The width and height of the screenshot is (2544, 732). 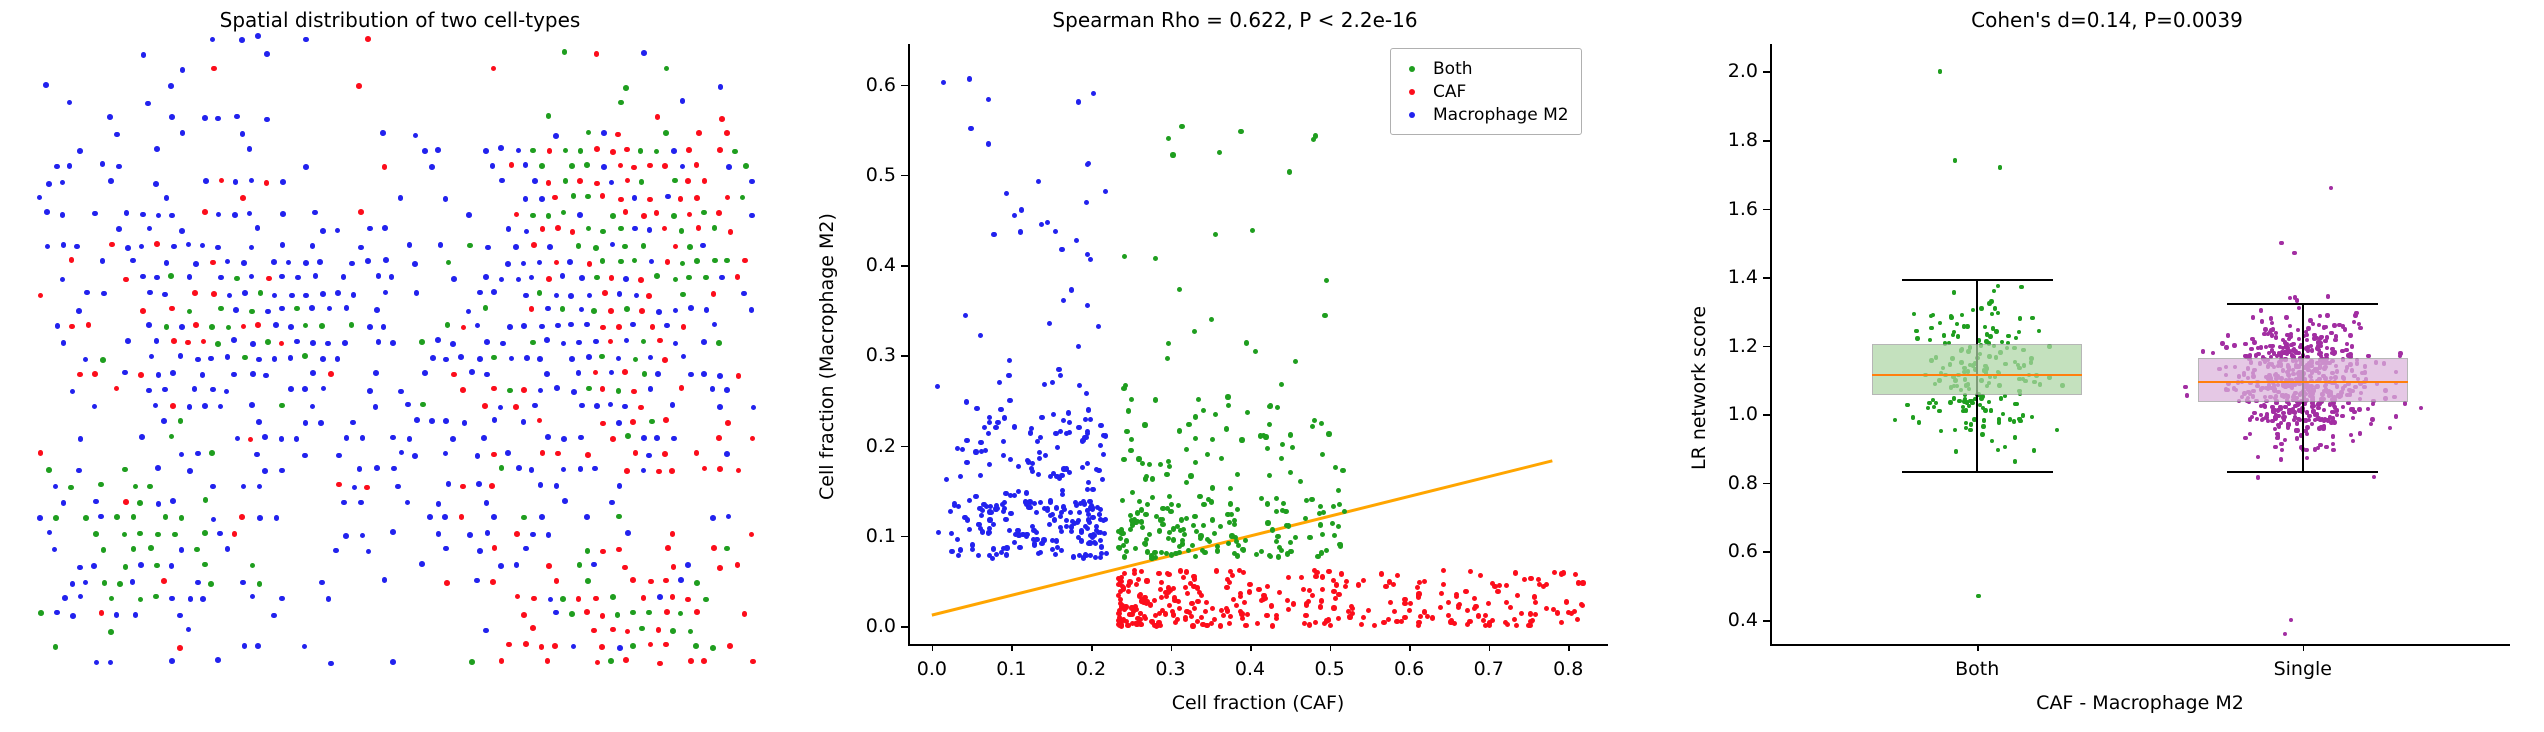 What do you see at coordinates (2294, 253) in the screenshot?
I see `boxplot-outlier-single` at bounding box center [2294, 253].